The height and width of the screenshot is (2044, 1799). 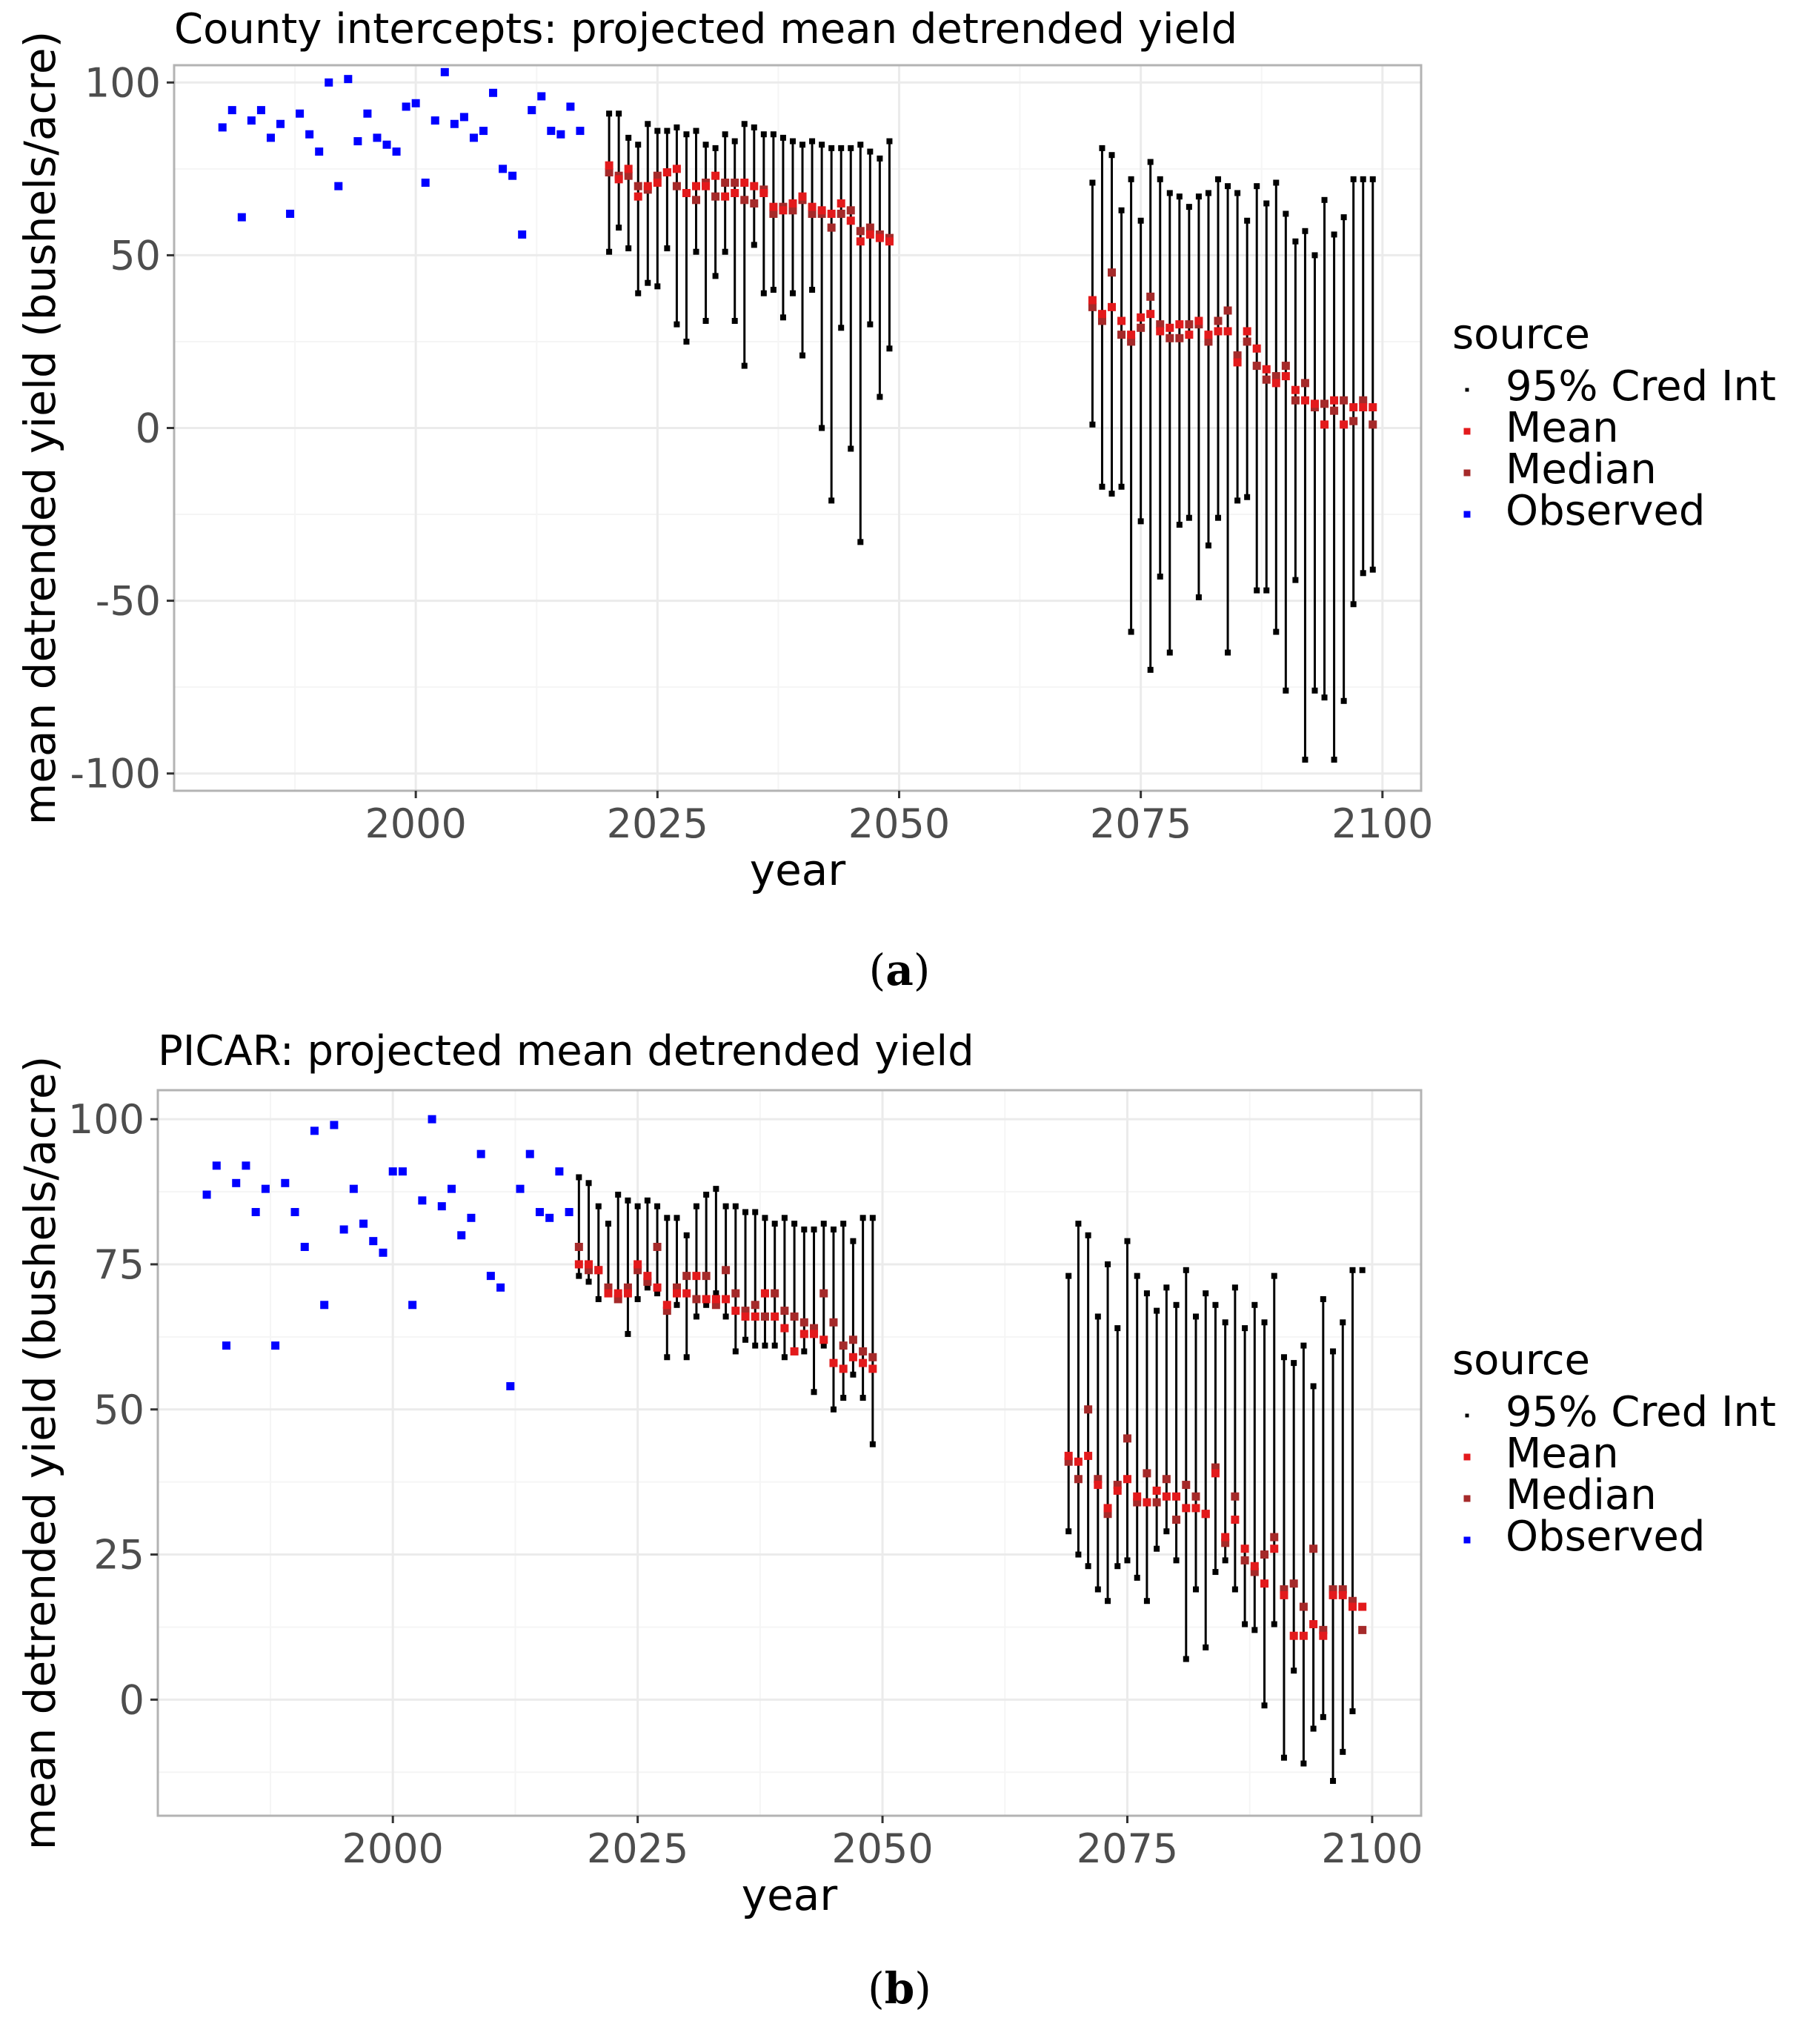 I want to click on x-tick-label: 2100, so click(x=1372, y=1848).